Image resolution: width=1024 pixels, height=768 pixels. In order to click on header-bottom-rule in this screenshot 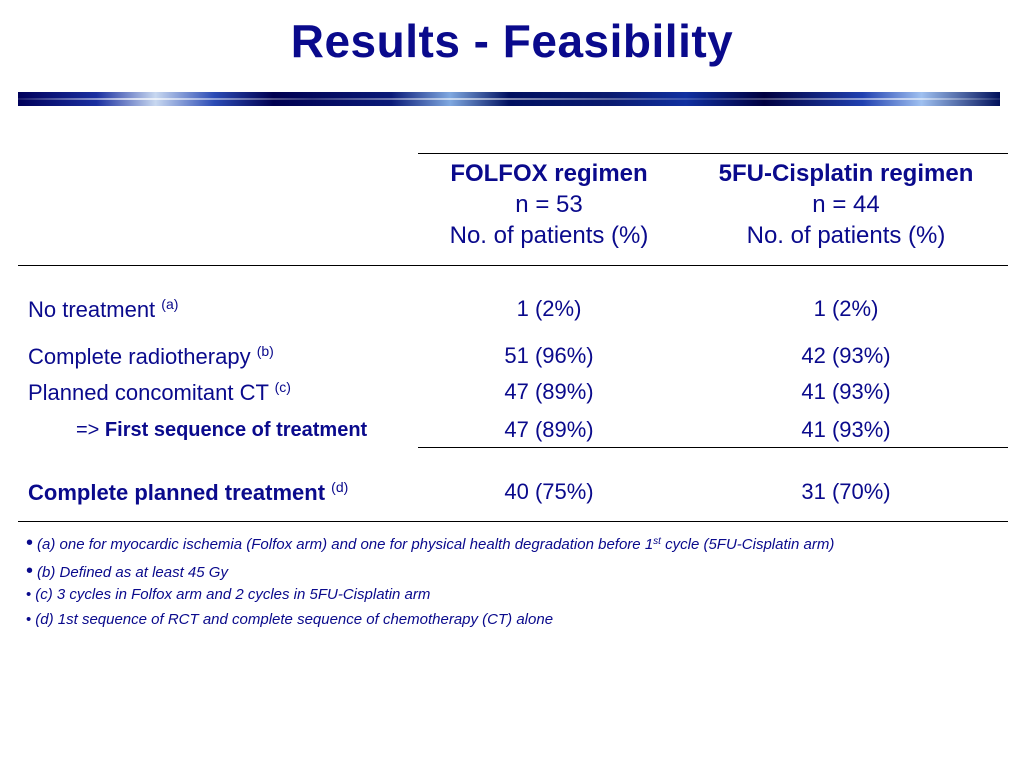, I will do `click(513, 265)`.